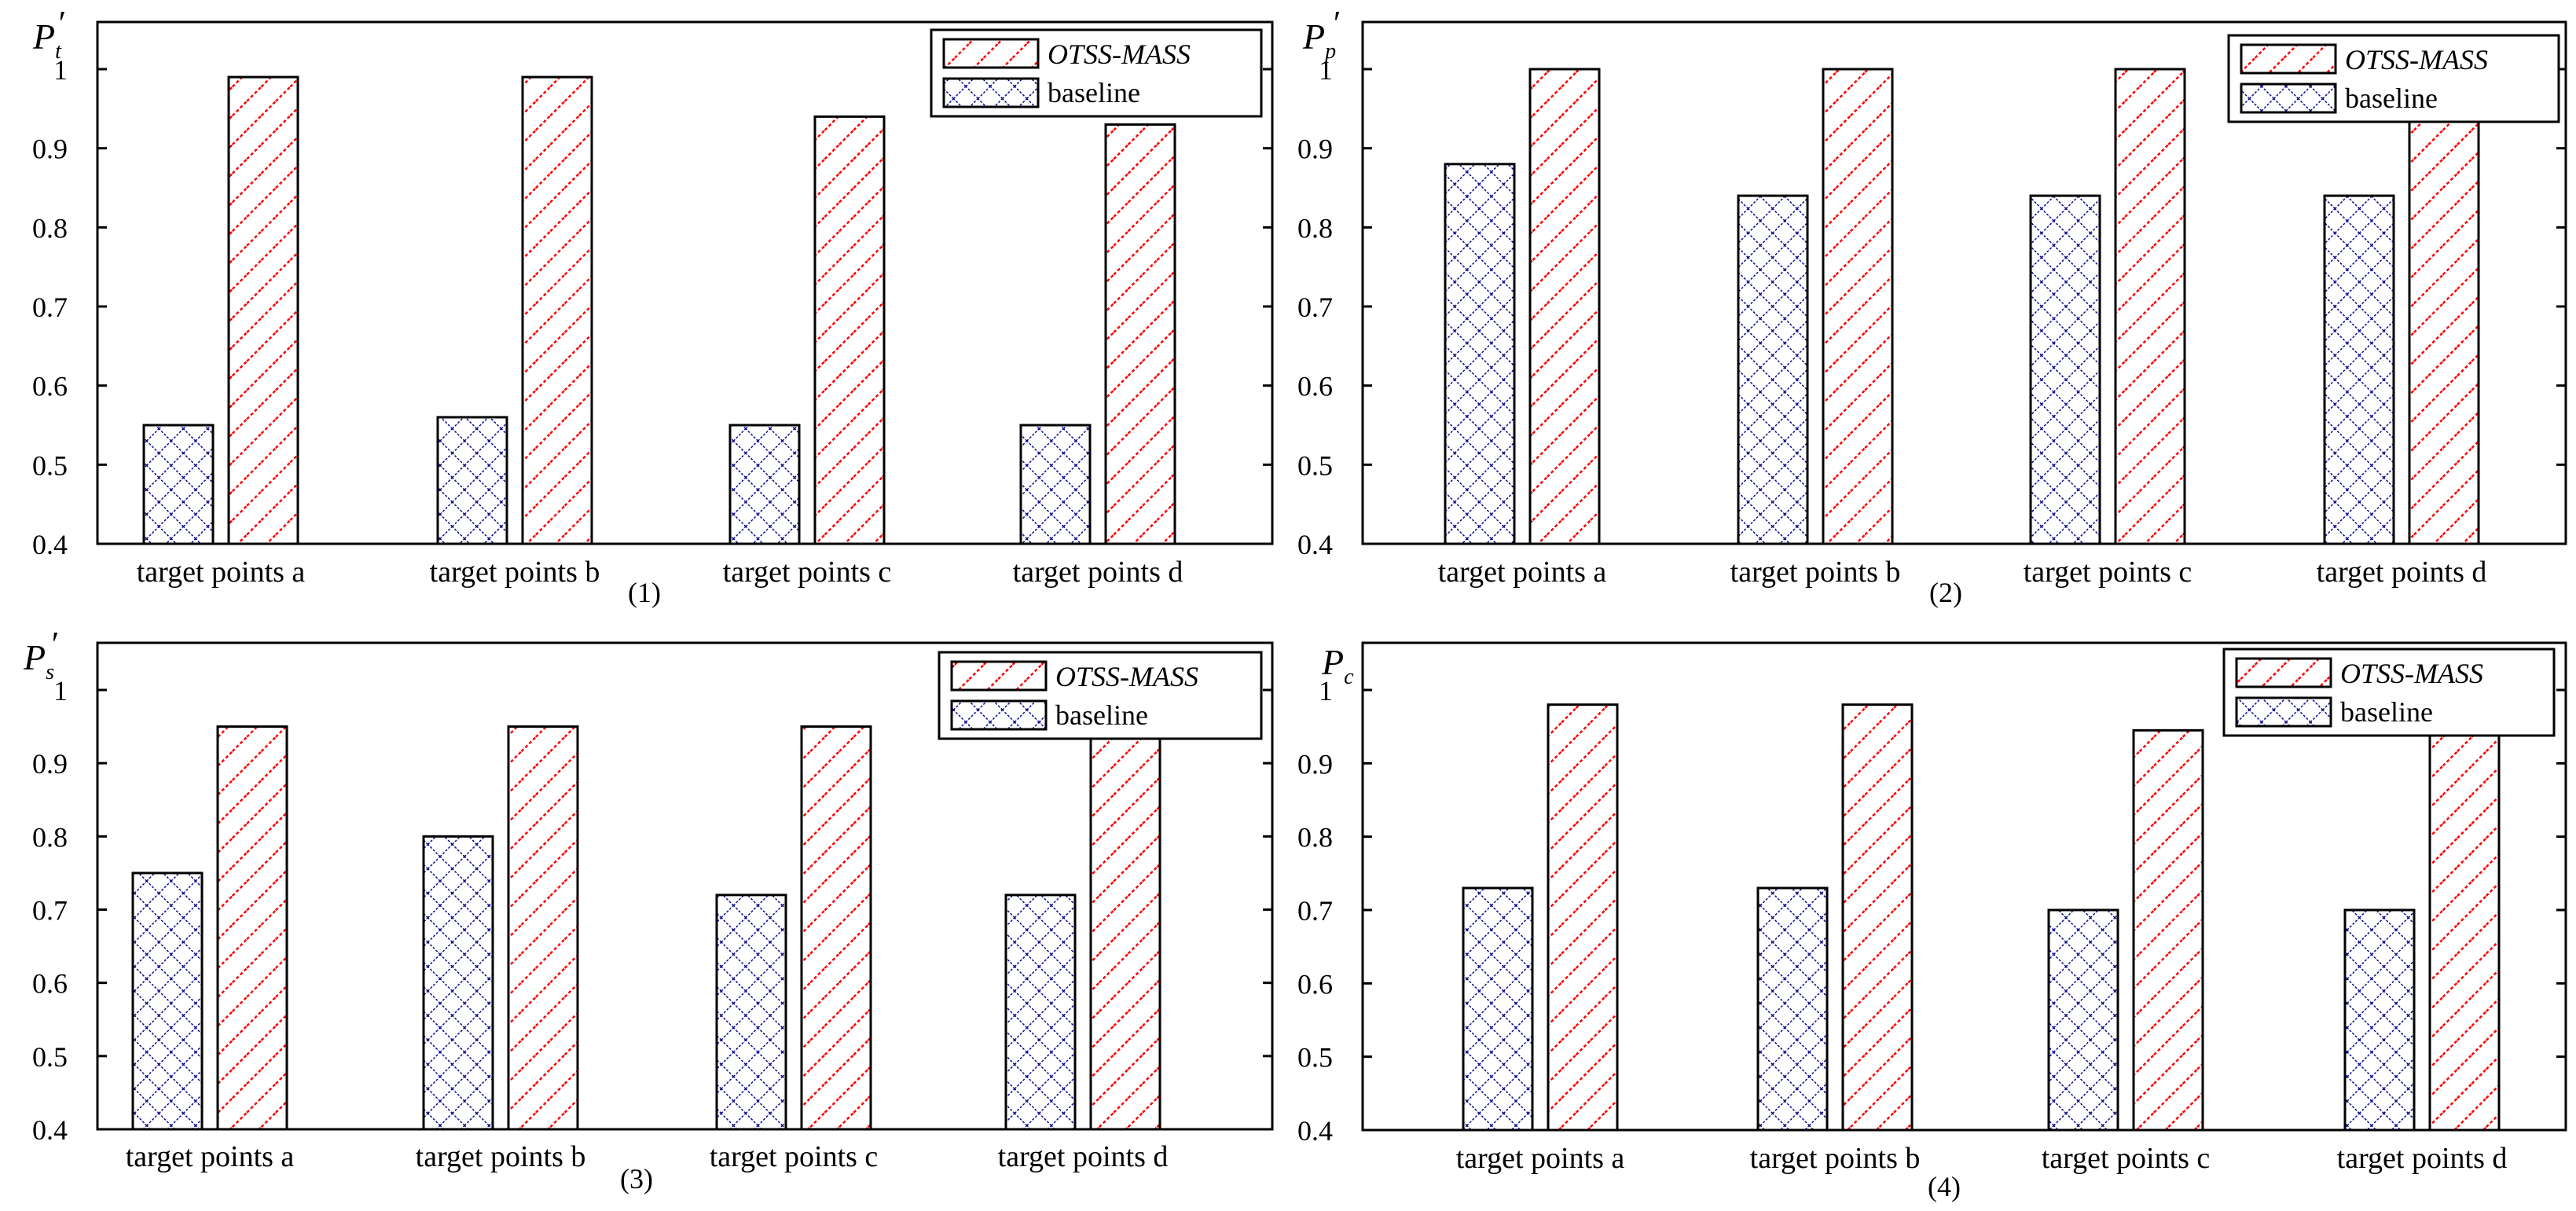  What do you see at coordinates (1349, 677) in the screenshot?
I see `y-axis-label-sub: c` at bounding box center [1349, 677].